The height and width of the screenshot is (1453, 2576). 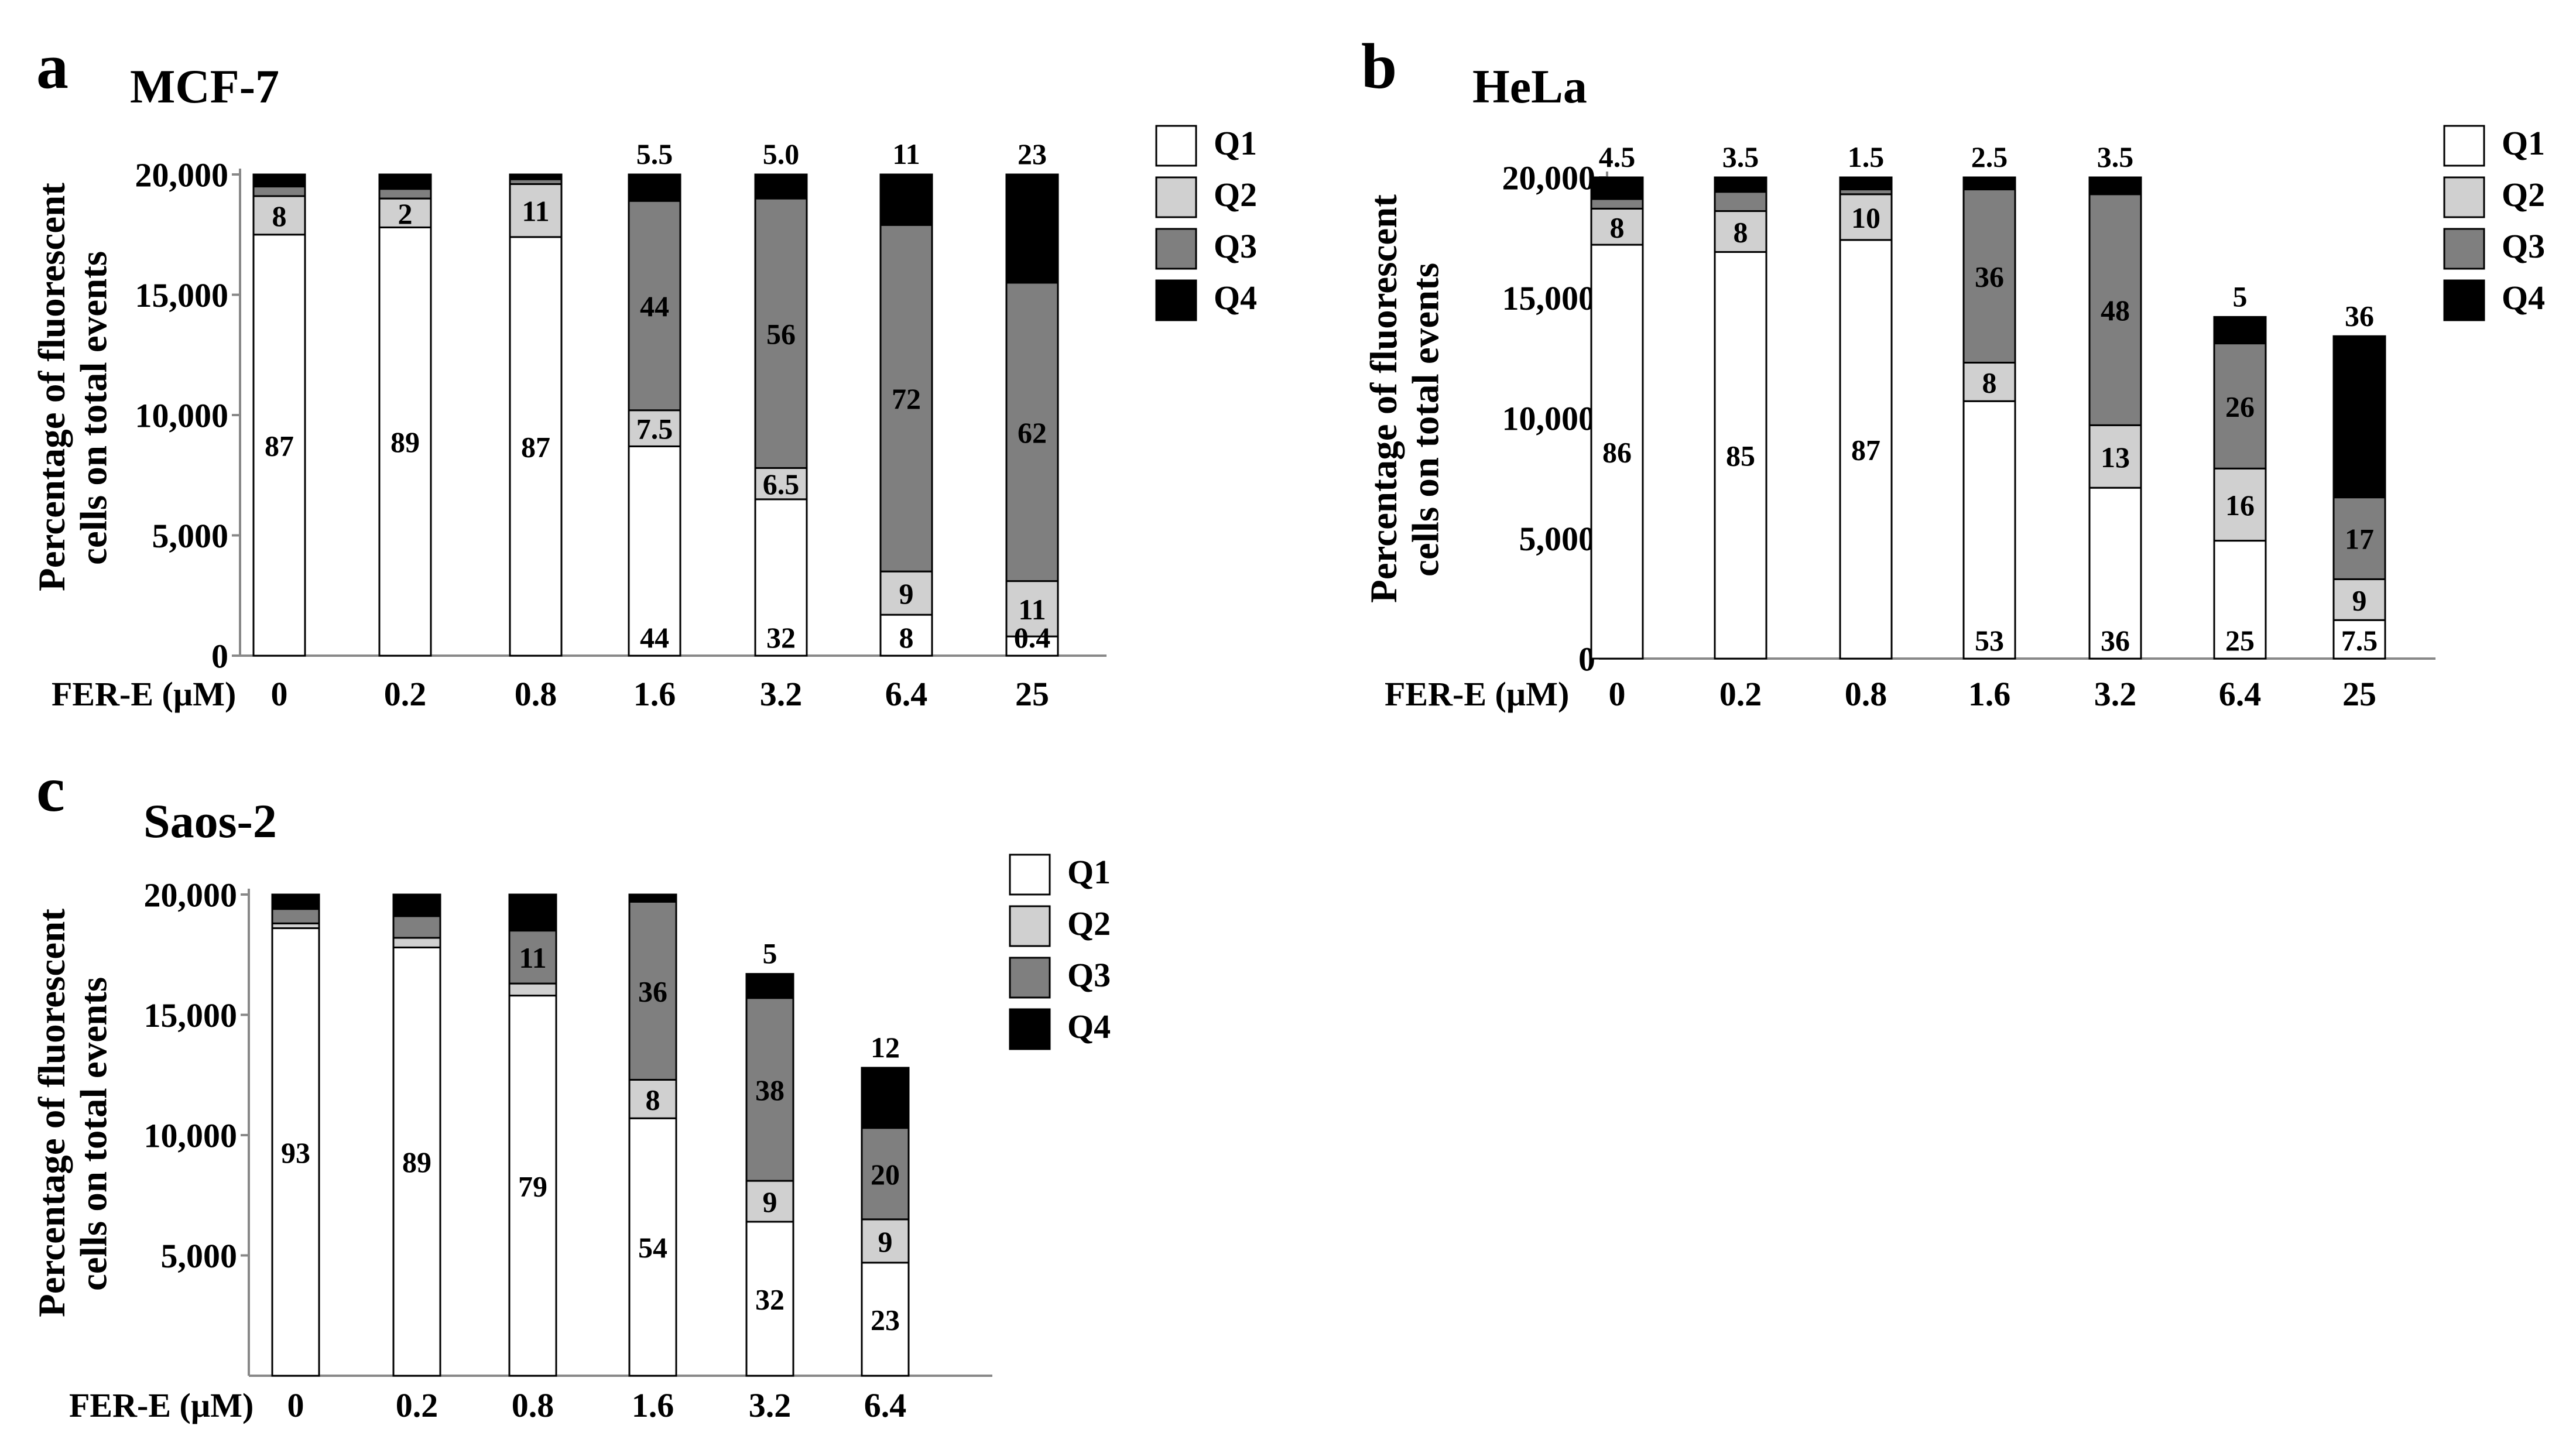 What do you see at coordinates (532, 958) in the screenshot?
I see `bar-value-label: 11` at bounding box center [532, 958].